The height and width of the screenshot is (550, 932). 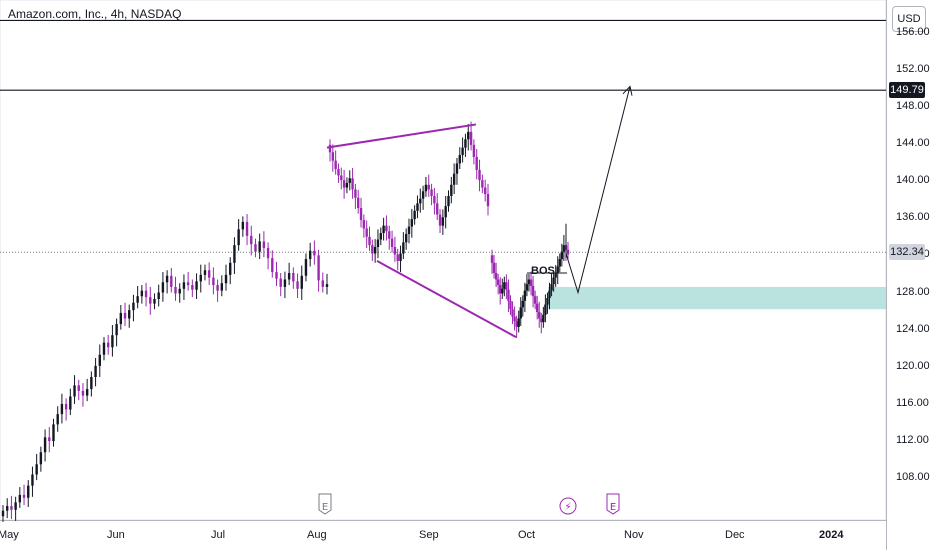 I want to click on x-tick-label: May, so click(x=9, y=535).